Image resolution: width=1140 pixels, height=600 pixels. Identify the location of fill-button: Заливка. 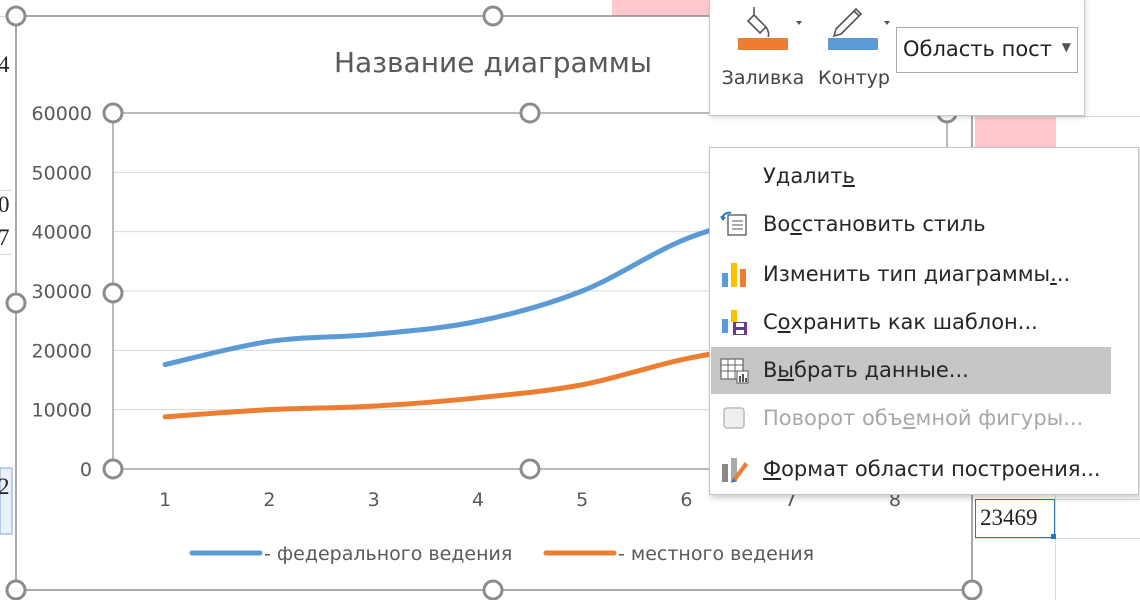
(763, 57).